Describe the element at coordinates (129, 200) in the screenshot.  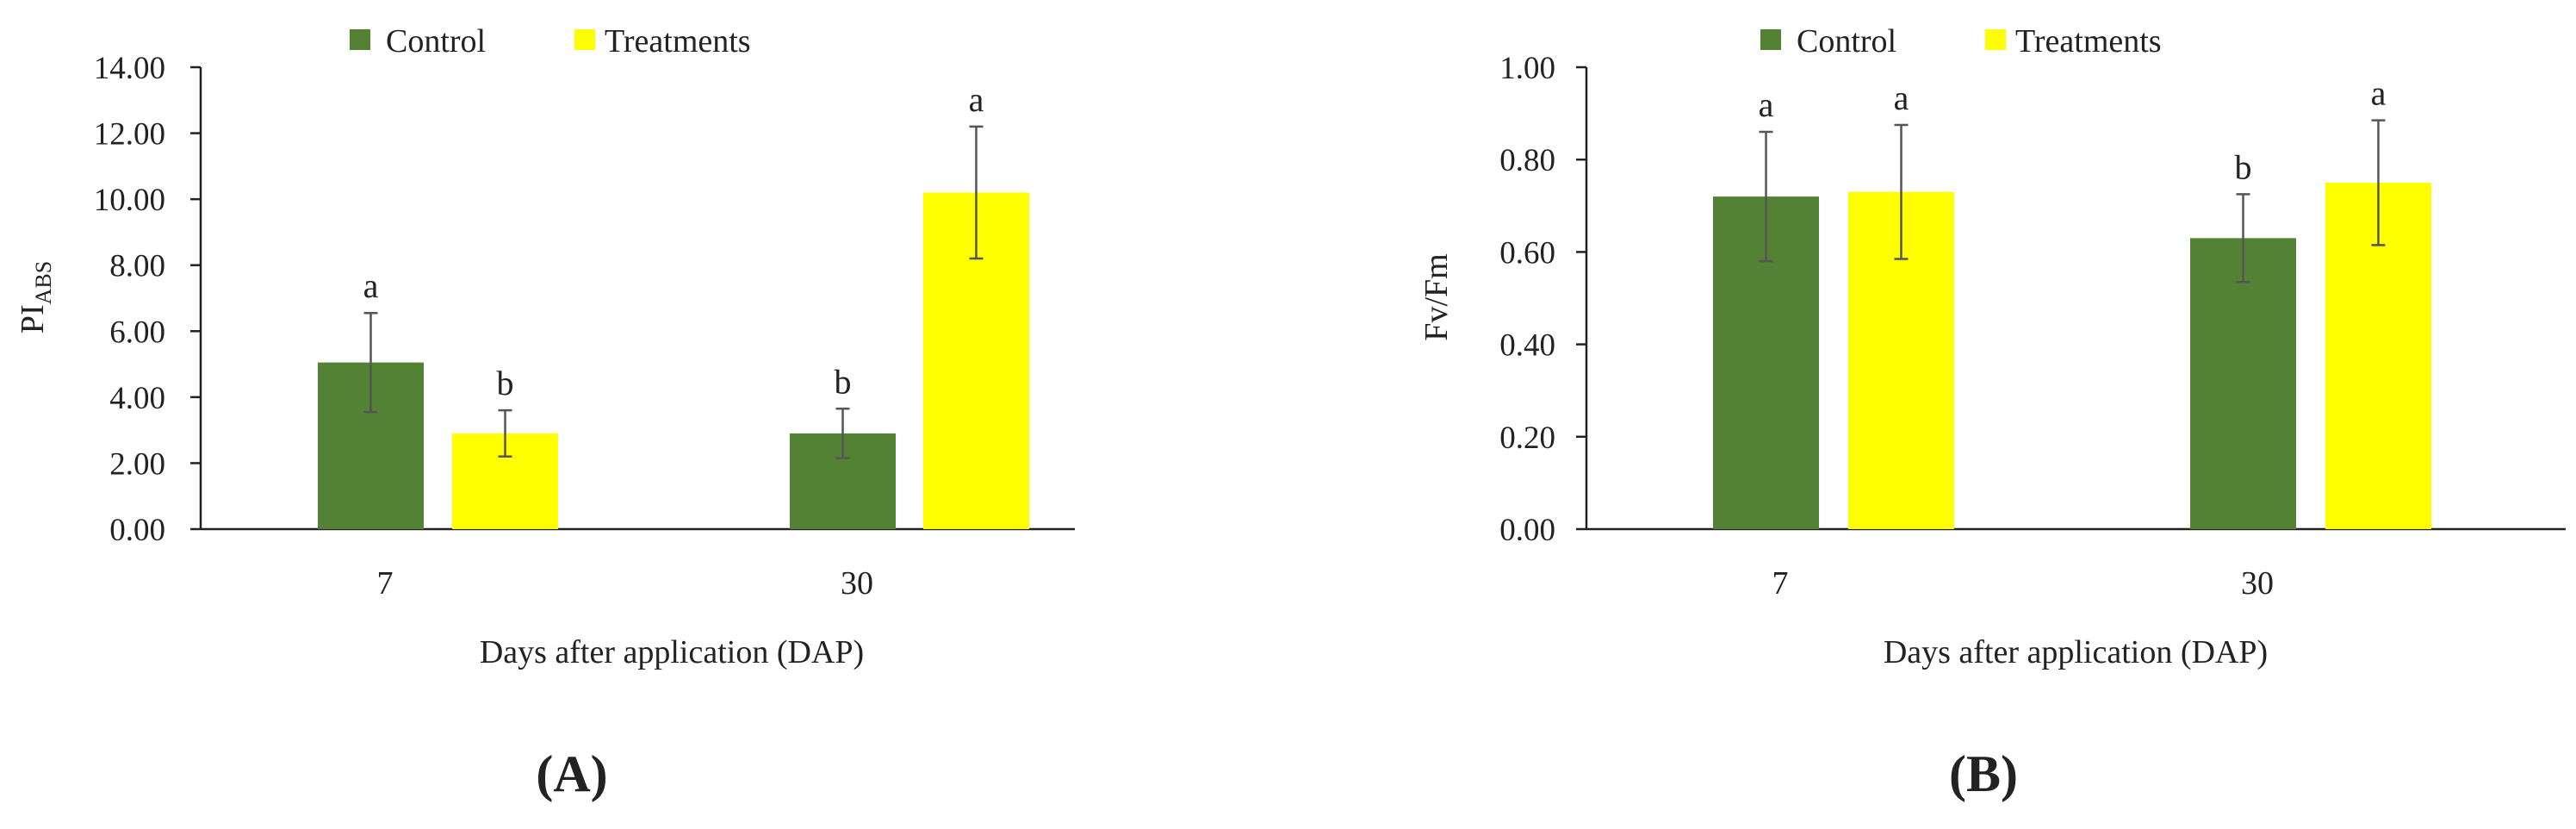
I see `y-tick-label: 10.00` at that location.